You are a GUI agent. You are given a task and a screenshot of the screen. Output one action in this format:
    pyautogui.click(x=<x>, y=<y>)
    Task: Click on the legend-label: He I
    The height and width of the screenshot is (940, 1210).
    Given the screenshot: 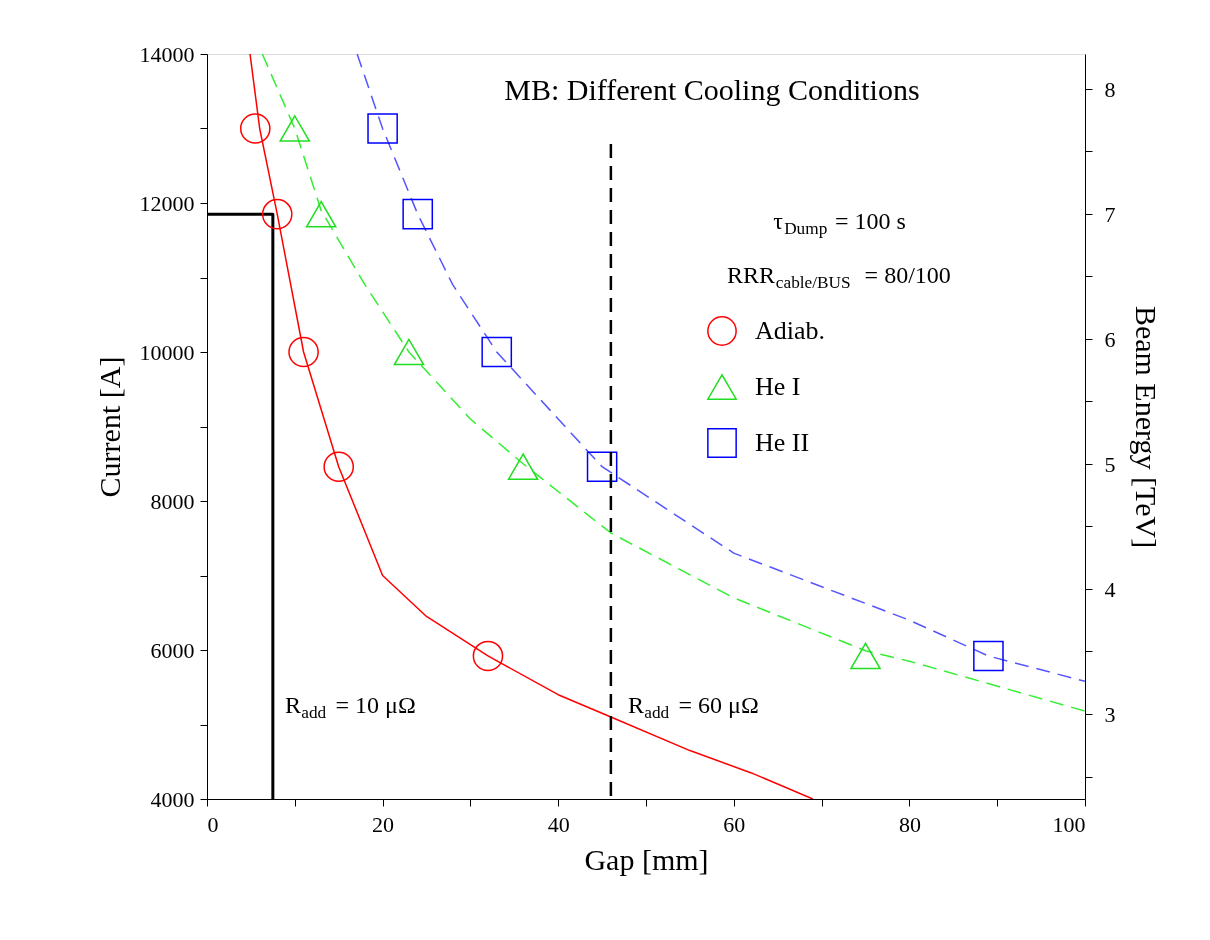 What is the action you would take?
    pyautogui.click(x=778, y=386)
    